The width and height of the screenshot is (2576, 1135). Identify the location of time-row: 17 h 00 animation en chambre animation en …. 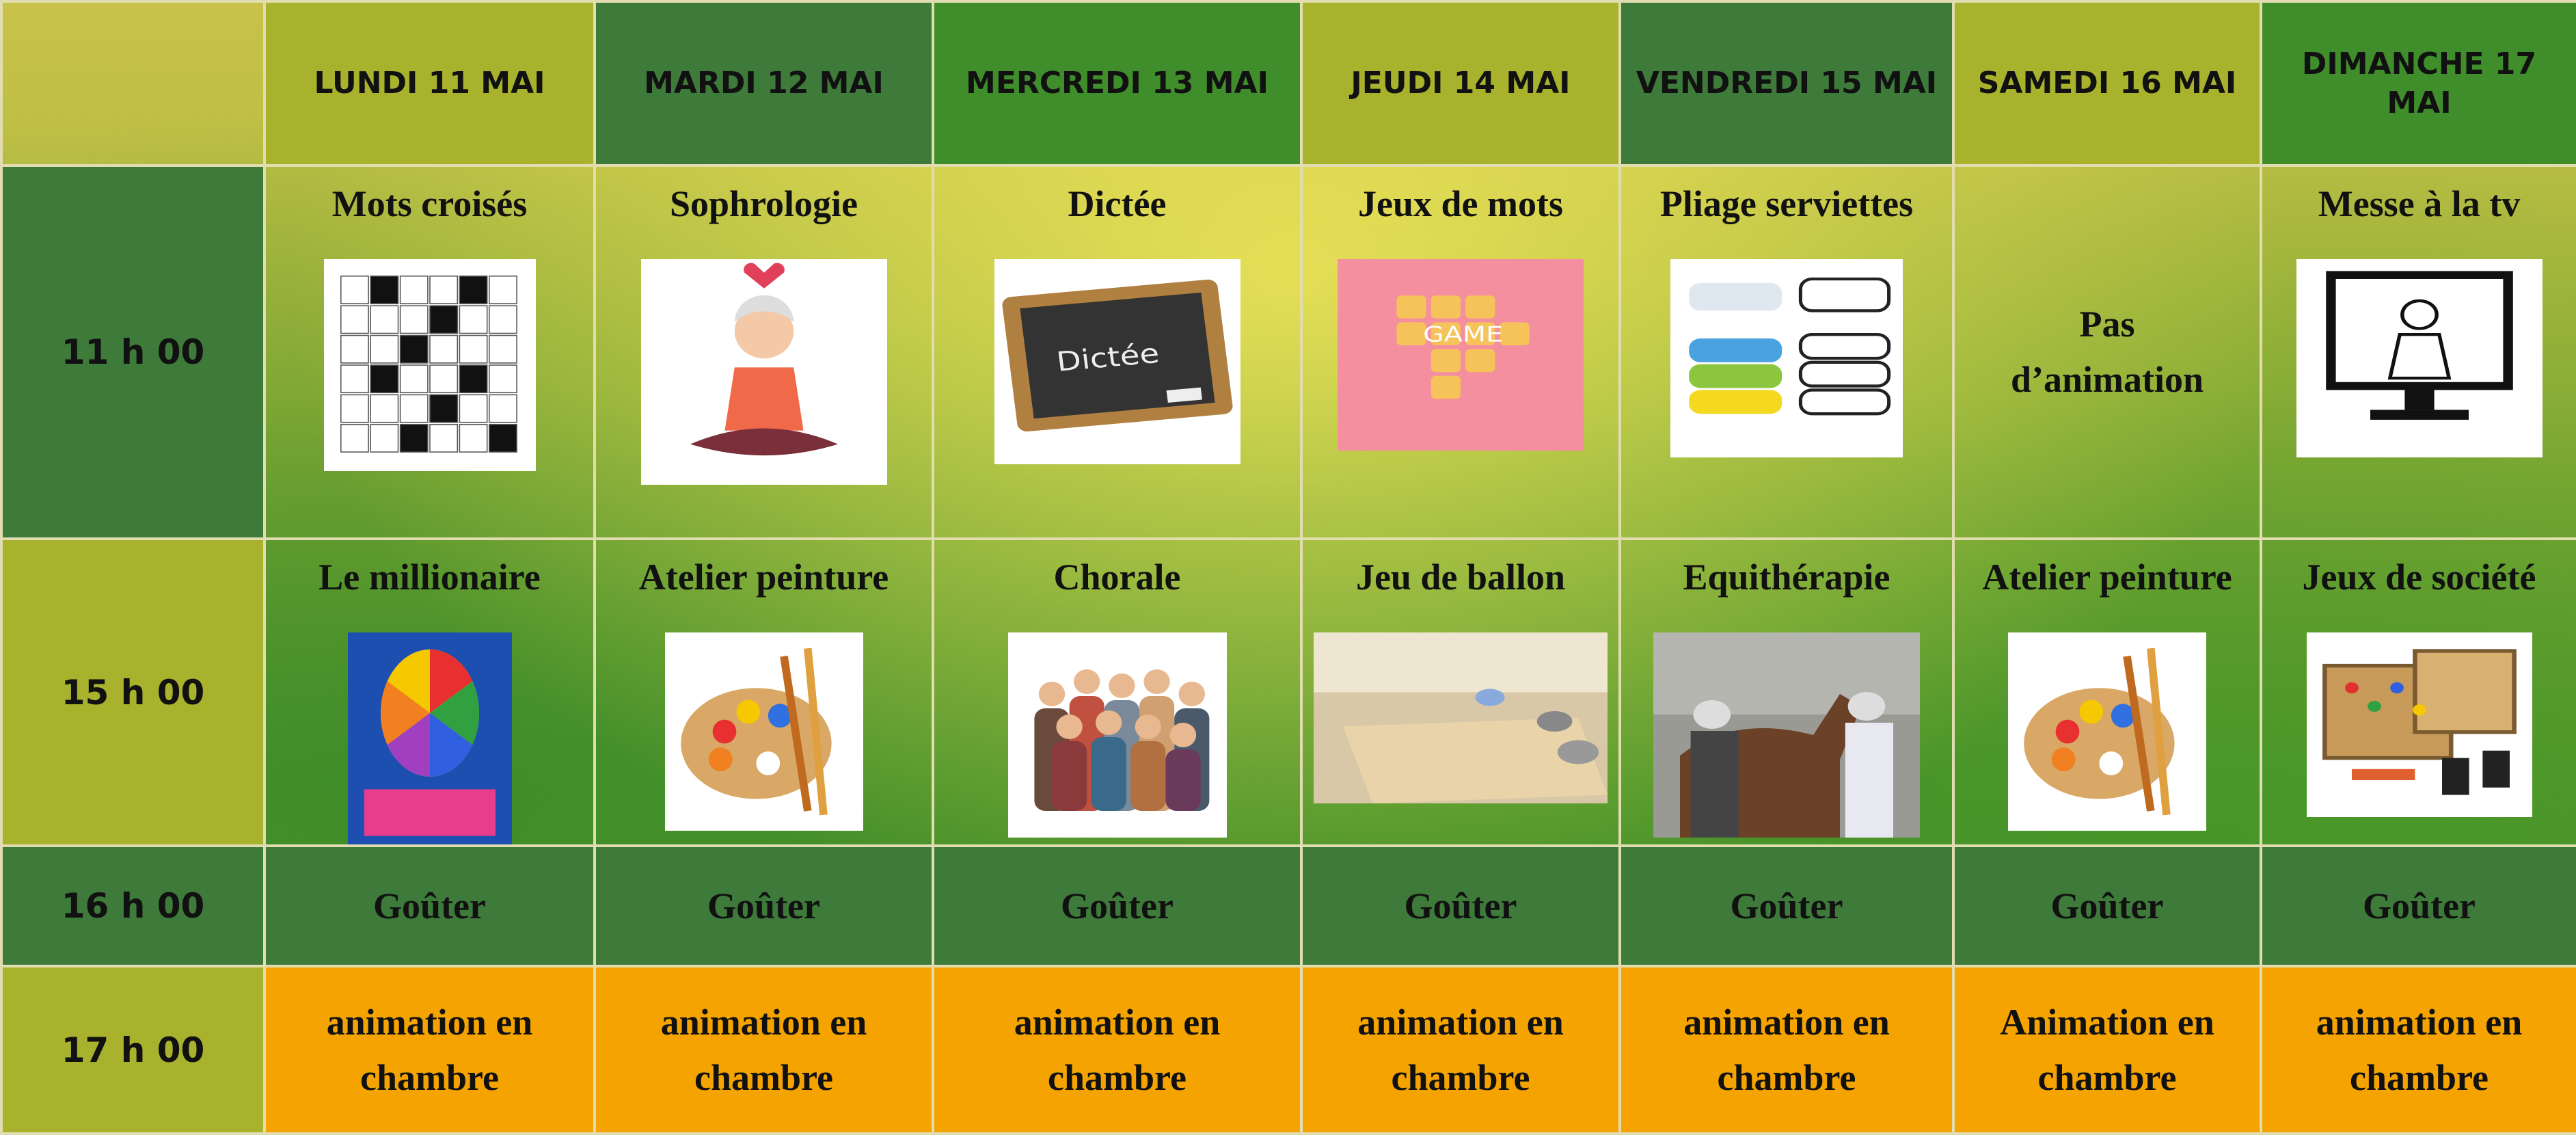
(1288, 1050).